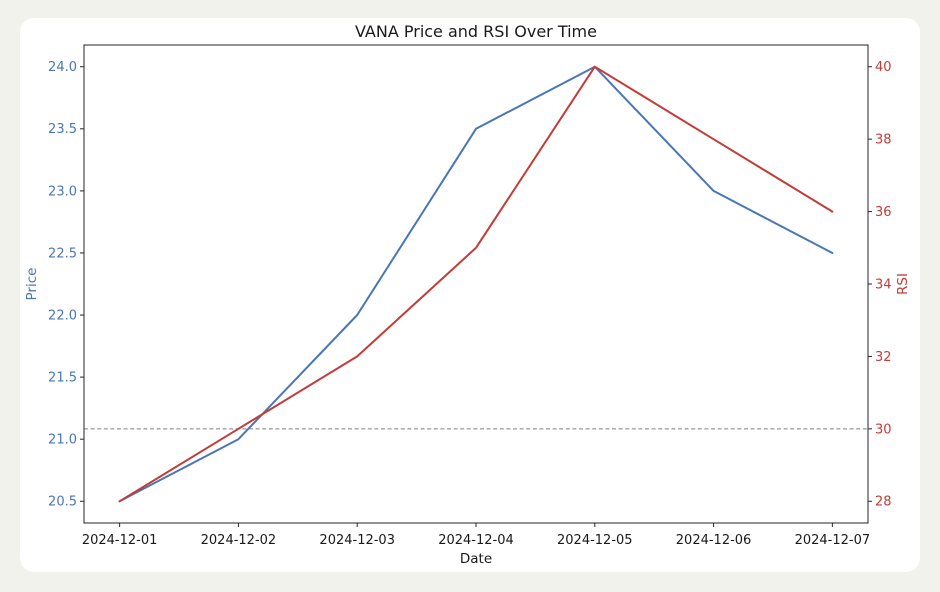 Image resolution: width=940 pixels, height=592 pixels. What do you see at coordinates (32, 284) in the screenshot?
I see `price-axis-label: Price` at bounding box center [32, 284].